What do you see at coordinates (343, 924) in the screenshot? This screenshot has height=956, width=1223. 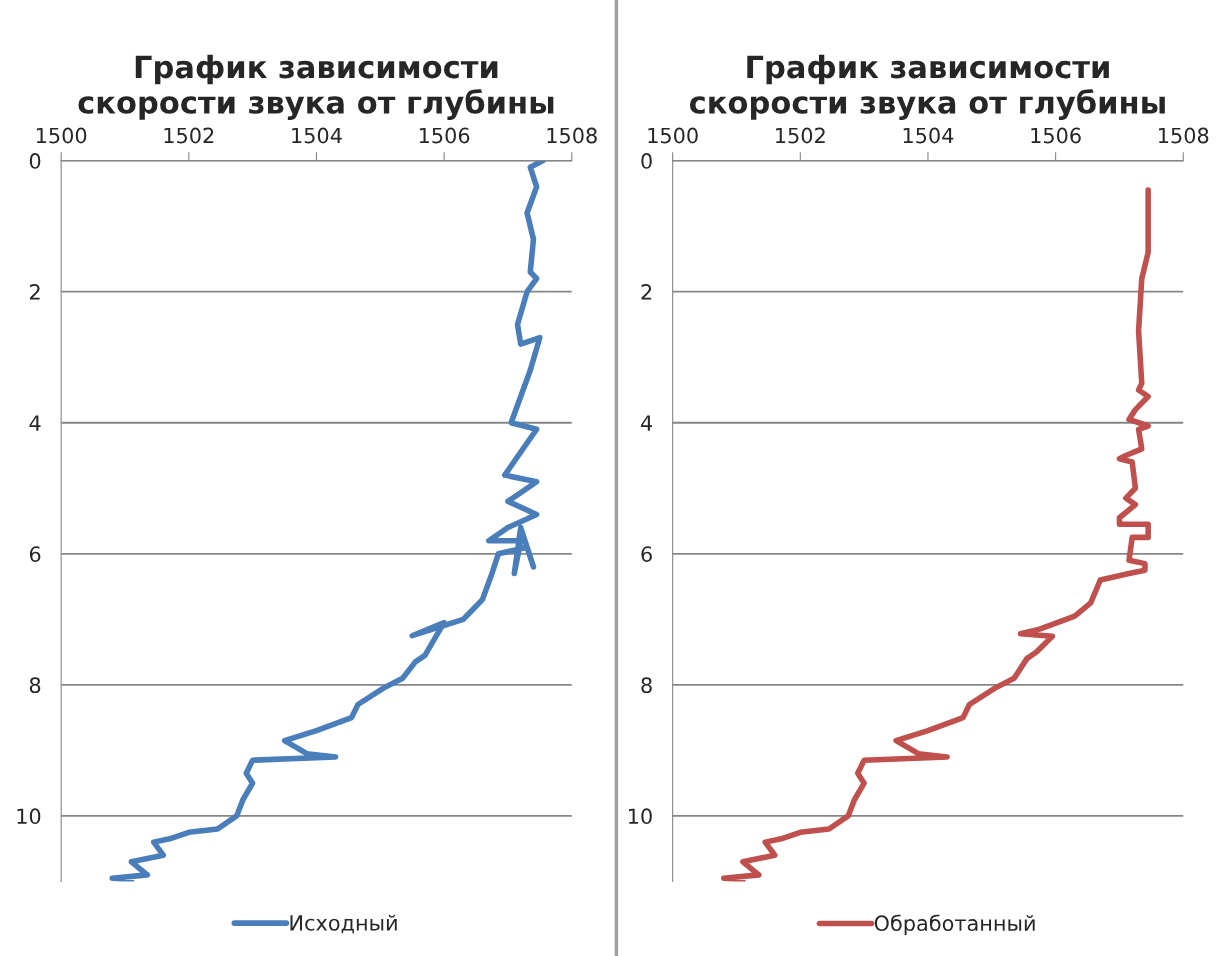 I see `legend-label: Исходный` at bounding box center [343, 924].